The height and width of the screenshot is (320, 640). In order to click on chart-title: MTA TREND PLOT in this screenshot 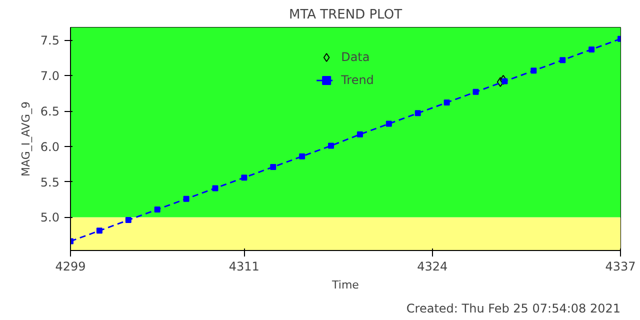, I will do `click(345, 15)`.